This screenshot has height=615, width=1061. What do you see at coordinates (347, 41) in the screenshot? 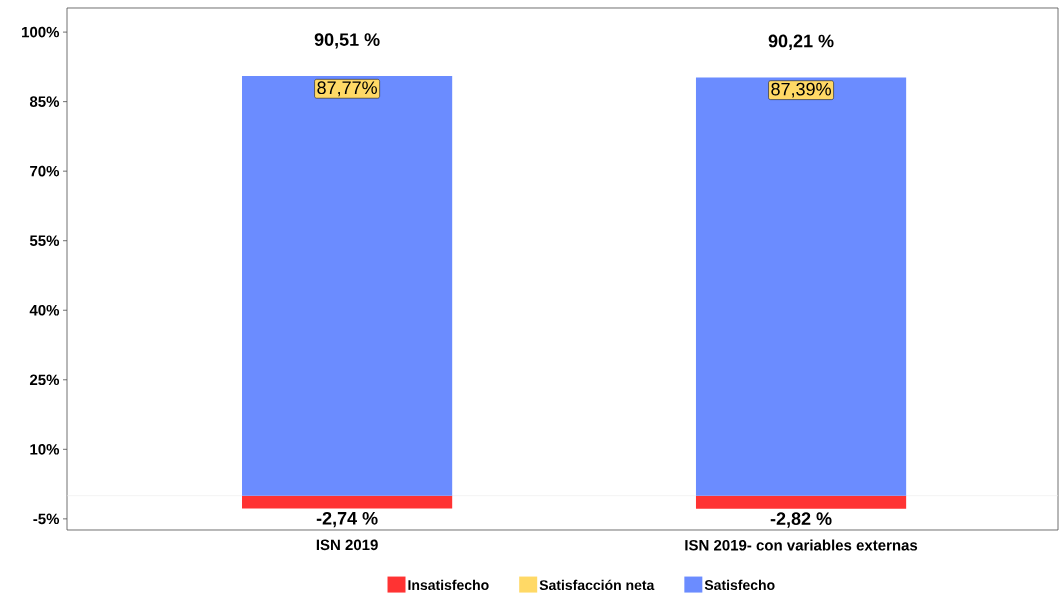
I see `data-label: 90,51 %` at bounding box center [347, 41].